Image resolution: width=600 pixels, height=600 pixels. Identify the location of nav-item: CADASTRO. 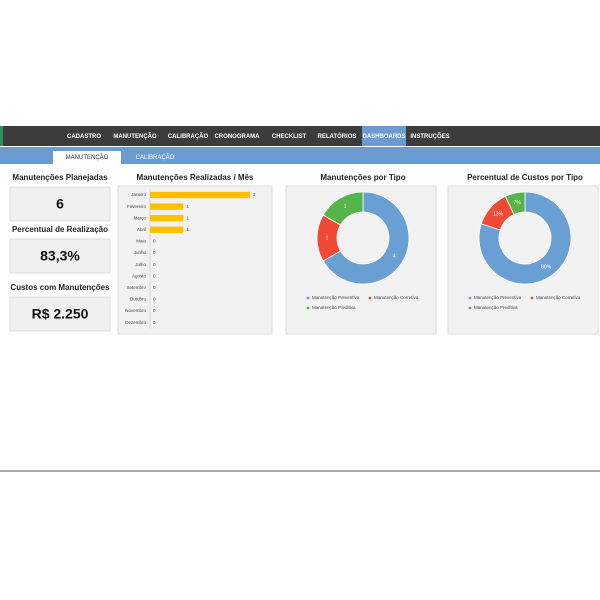
(84, 137).